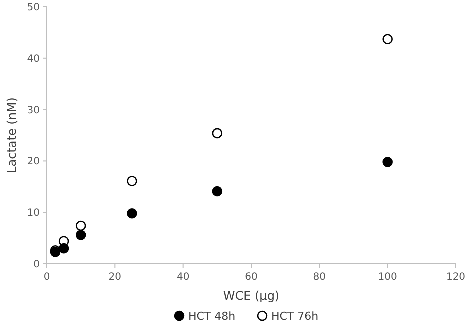  What do you see at coordinates (33, 8) in the screenshot?
I see `y-tick-label: 50` at bounding box center [33, 8].